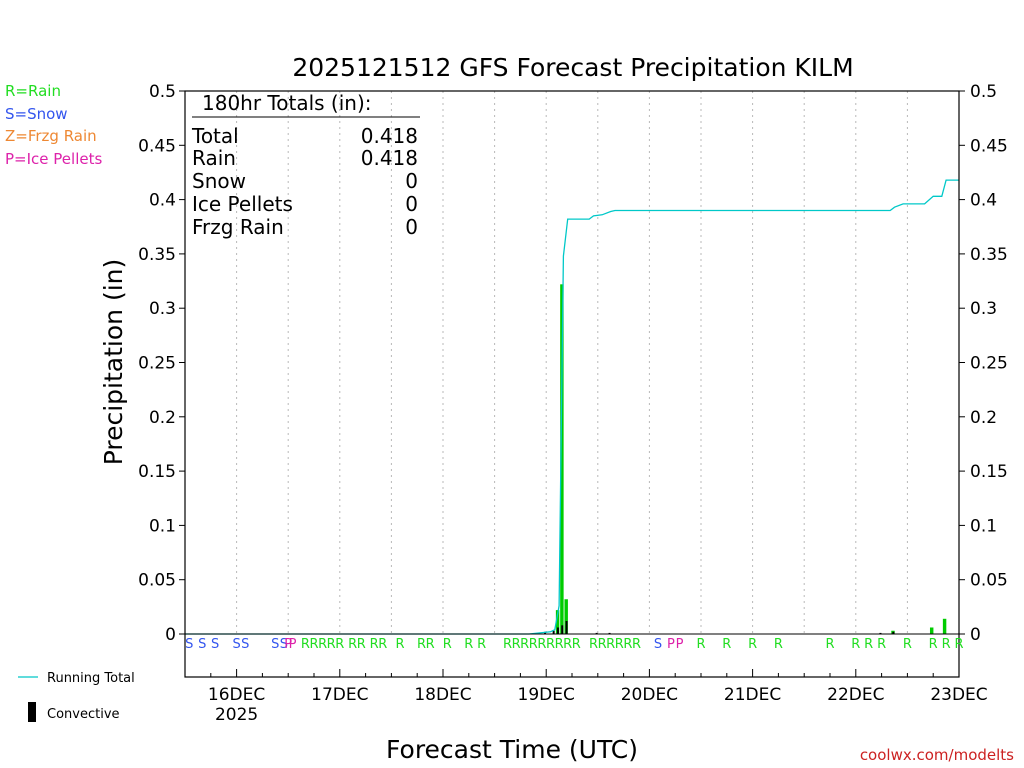 This screenshot has width=1024, height=768. I want to click on legend-rain: R=Rain, so click(33, 91).